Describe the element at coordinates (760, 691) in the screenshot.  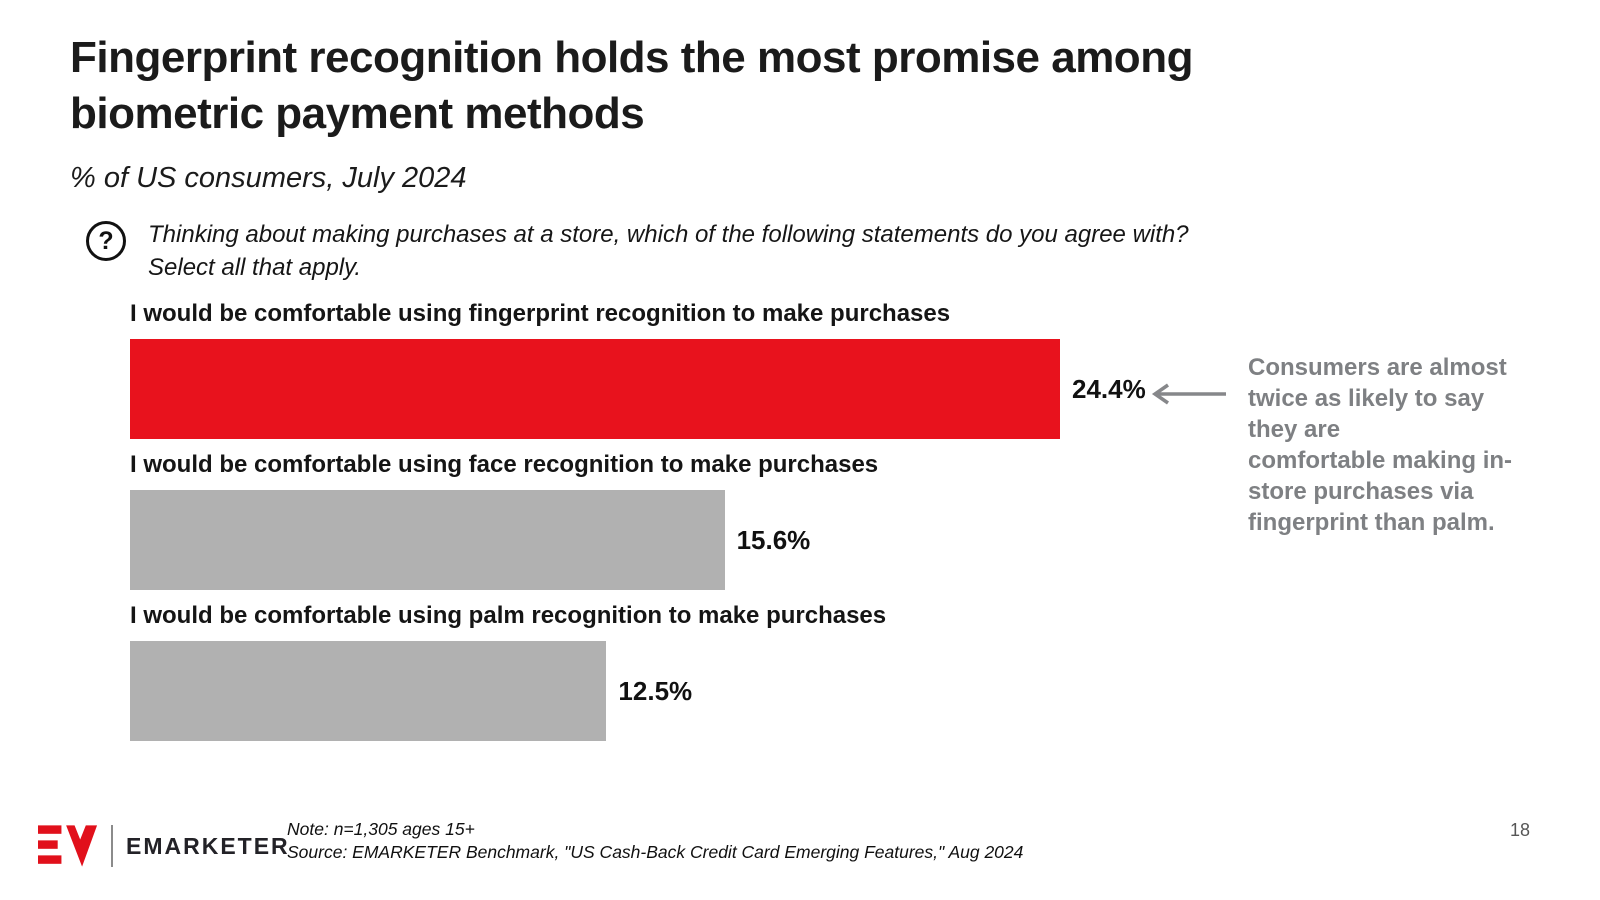
I see `bar-track: 12.5%` at that location.